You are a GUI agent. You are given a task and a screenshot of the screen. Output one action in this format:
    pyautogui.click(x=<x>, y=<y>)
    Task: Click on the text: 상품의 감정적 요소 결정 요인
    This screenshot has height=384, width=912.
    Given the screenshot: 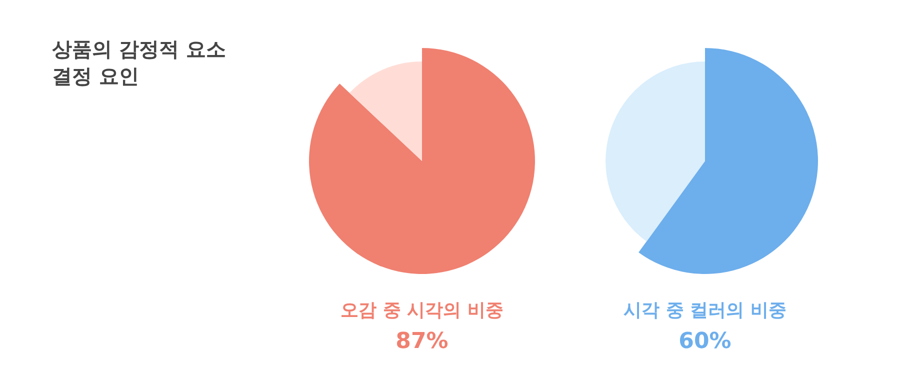 What is the action you would take?
    pyautogui.click(x=139, y=62)
    